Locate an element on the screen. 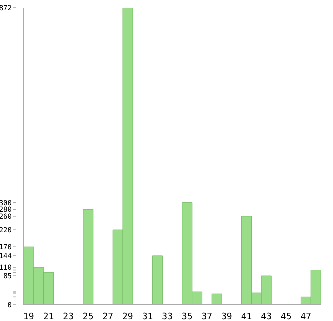 This screenshot has height=321, width=333. x-tick-label: 39 is located at coordinates (227, 316).